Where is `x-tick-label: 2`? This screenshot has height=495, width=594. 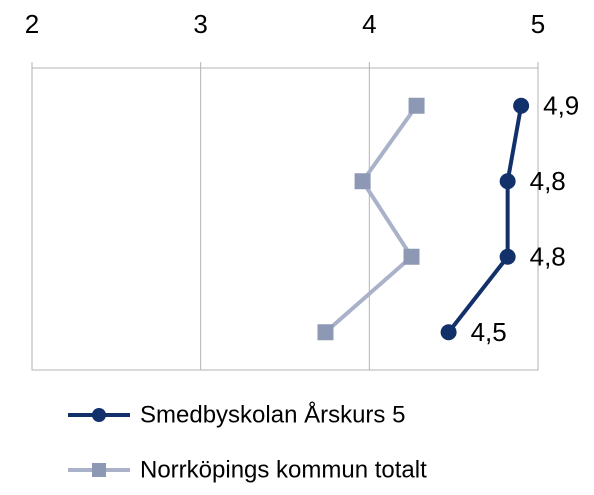
x-tick-label: 2 is located at coordinates (32, 24).